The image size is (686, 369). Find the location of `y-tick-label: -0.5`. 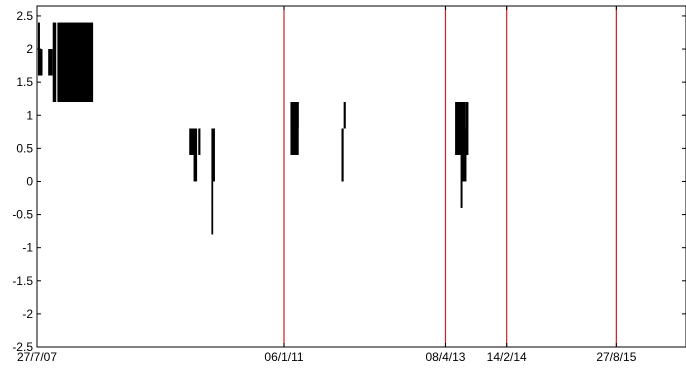

y-tick-label: -0.5 is located at coordinates (22, 215).